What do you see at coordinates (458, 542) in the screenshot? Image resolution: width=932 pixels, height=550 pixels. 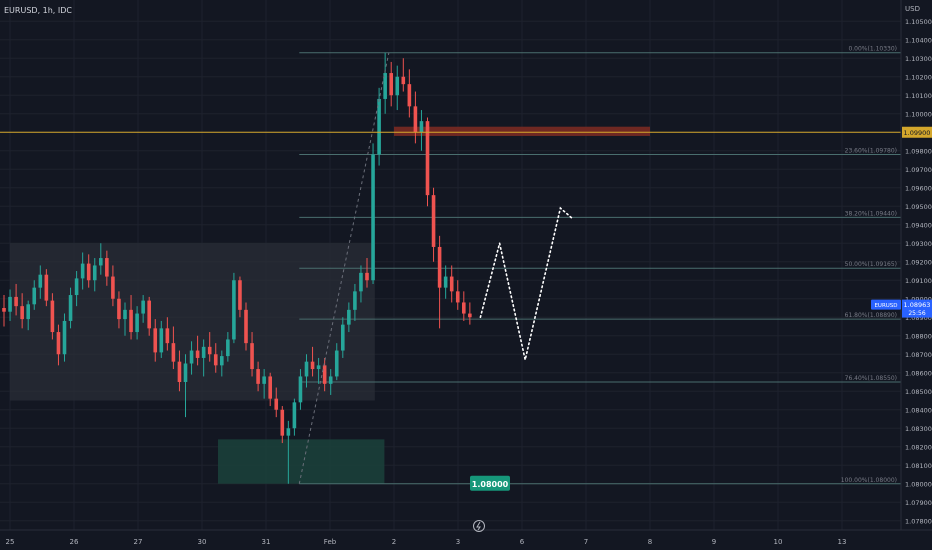 I see `time-tick-label: 3` at bounding box center [458, 542].